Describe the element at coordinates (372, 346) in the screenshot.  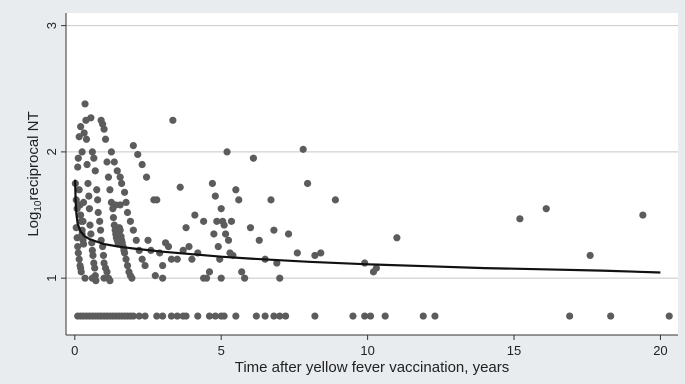
I see `x-axis: 0 5 10 15 20` at that location.